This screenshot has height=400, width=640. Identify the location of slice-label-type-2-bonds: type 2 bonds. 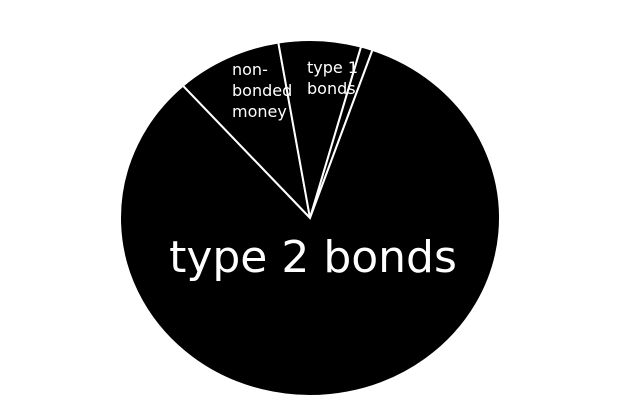
(313, 257).